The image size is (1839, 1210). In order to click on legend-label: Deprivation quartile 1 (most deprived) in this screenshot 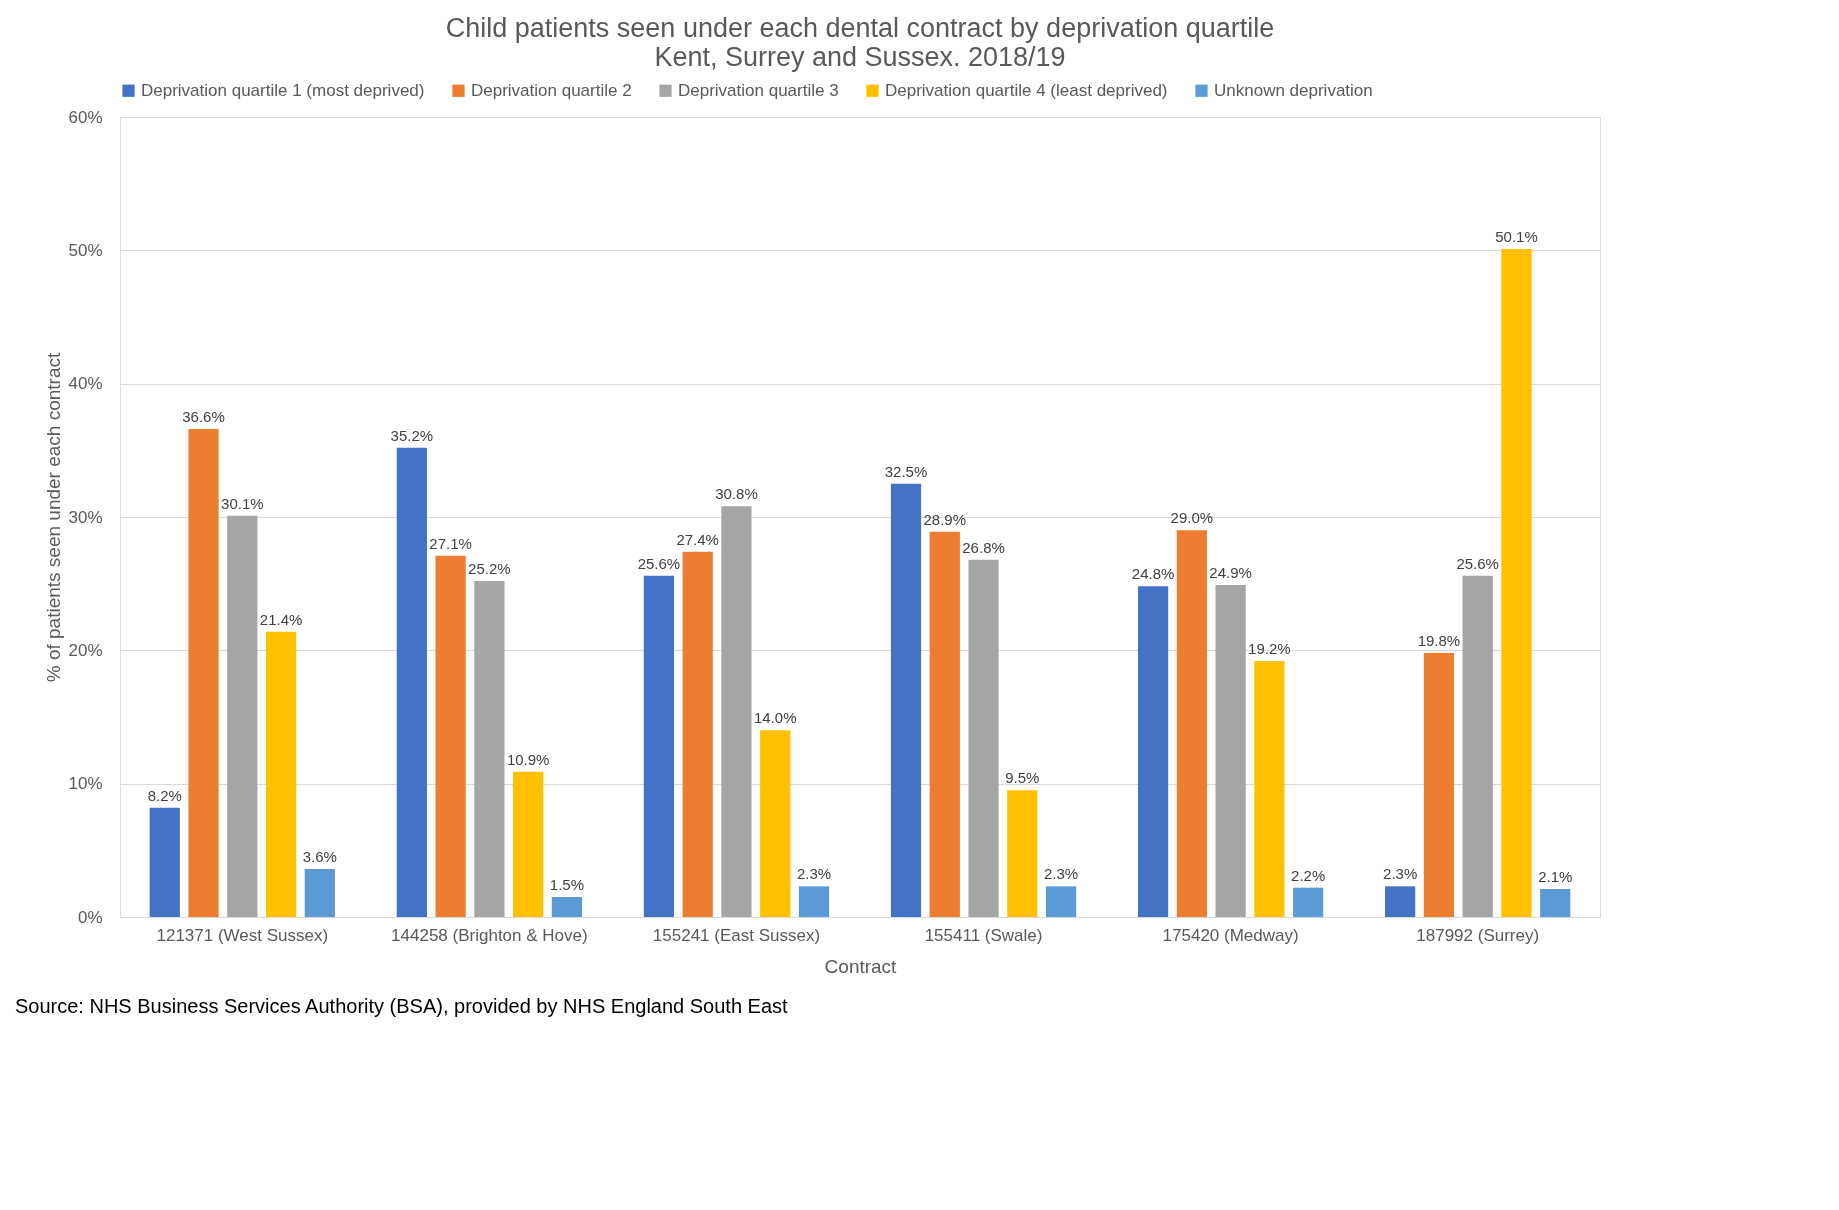, I will do `click(283, 90)`.